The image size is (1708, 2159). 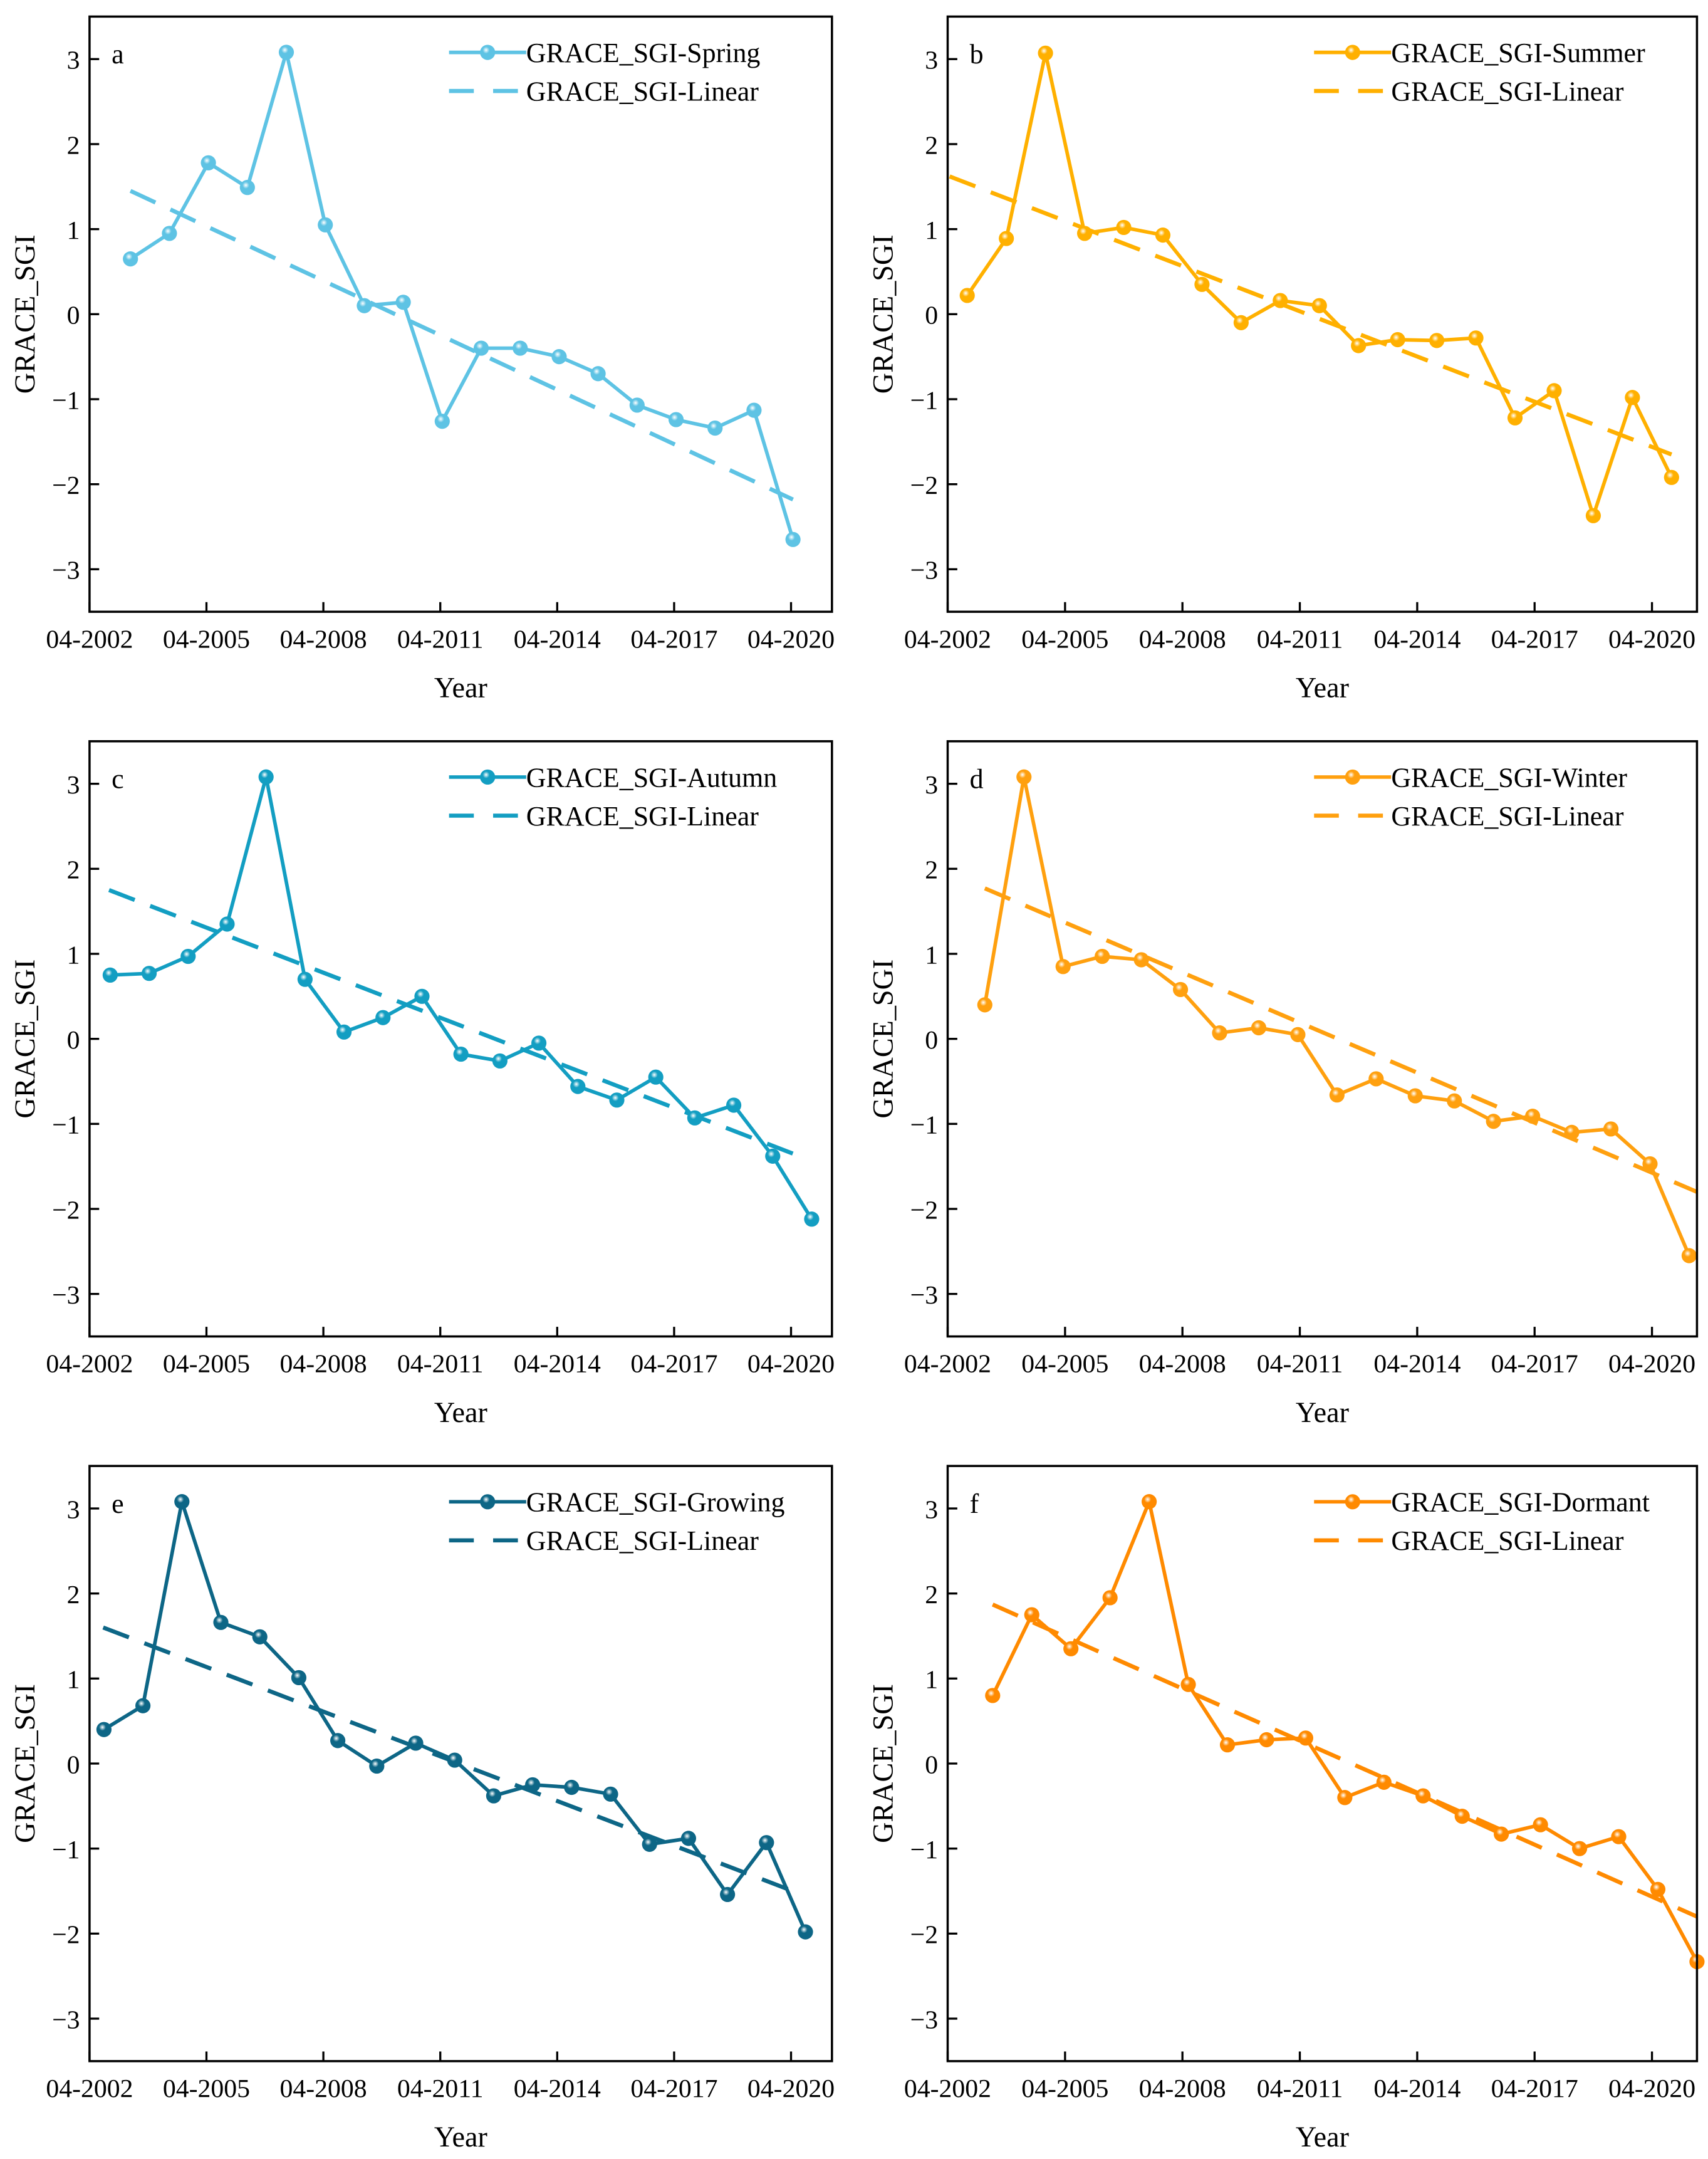 I want to click on legend-label: GRACE_SGI-Winter, so click(x=1509, y=777).